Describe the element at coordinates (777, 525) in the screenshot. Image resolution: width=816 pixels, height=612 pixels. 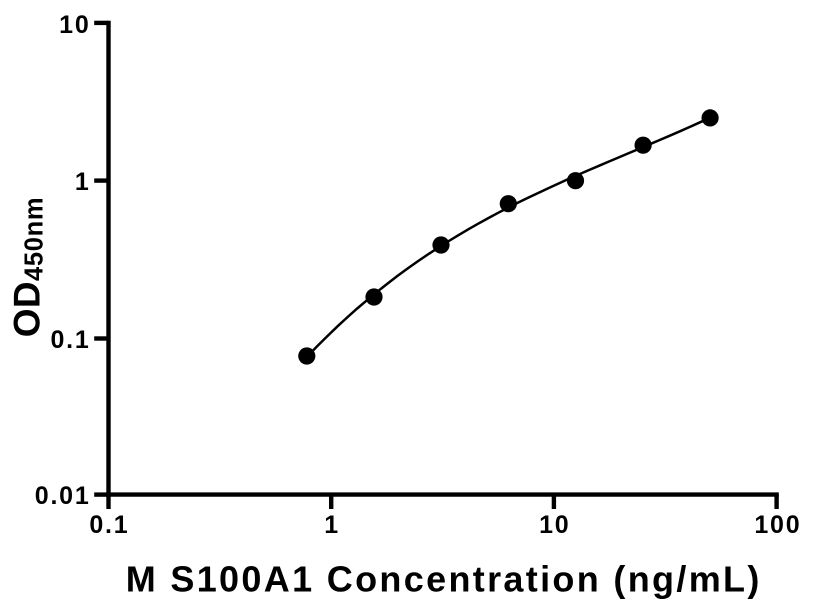
I see `svg-text: 100` at that location.